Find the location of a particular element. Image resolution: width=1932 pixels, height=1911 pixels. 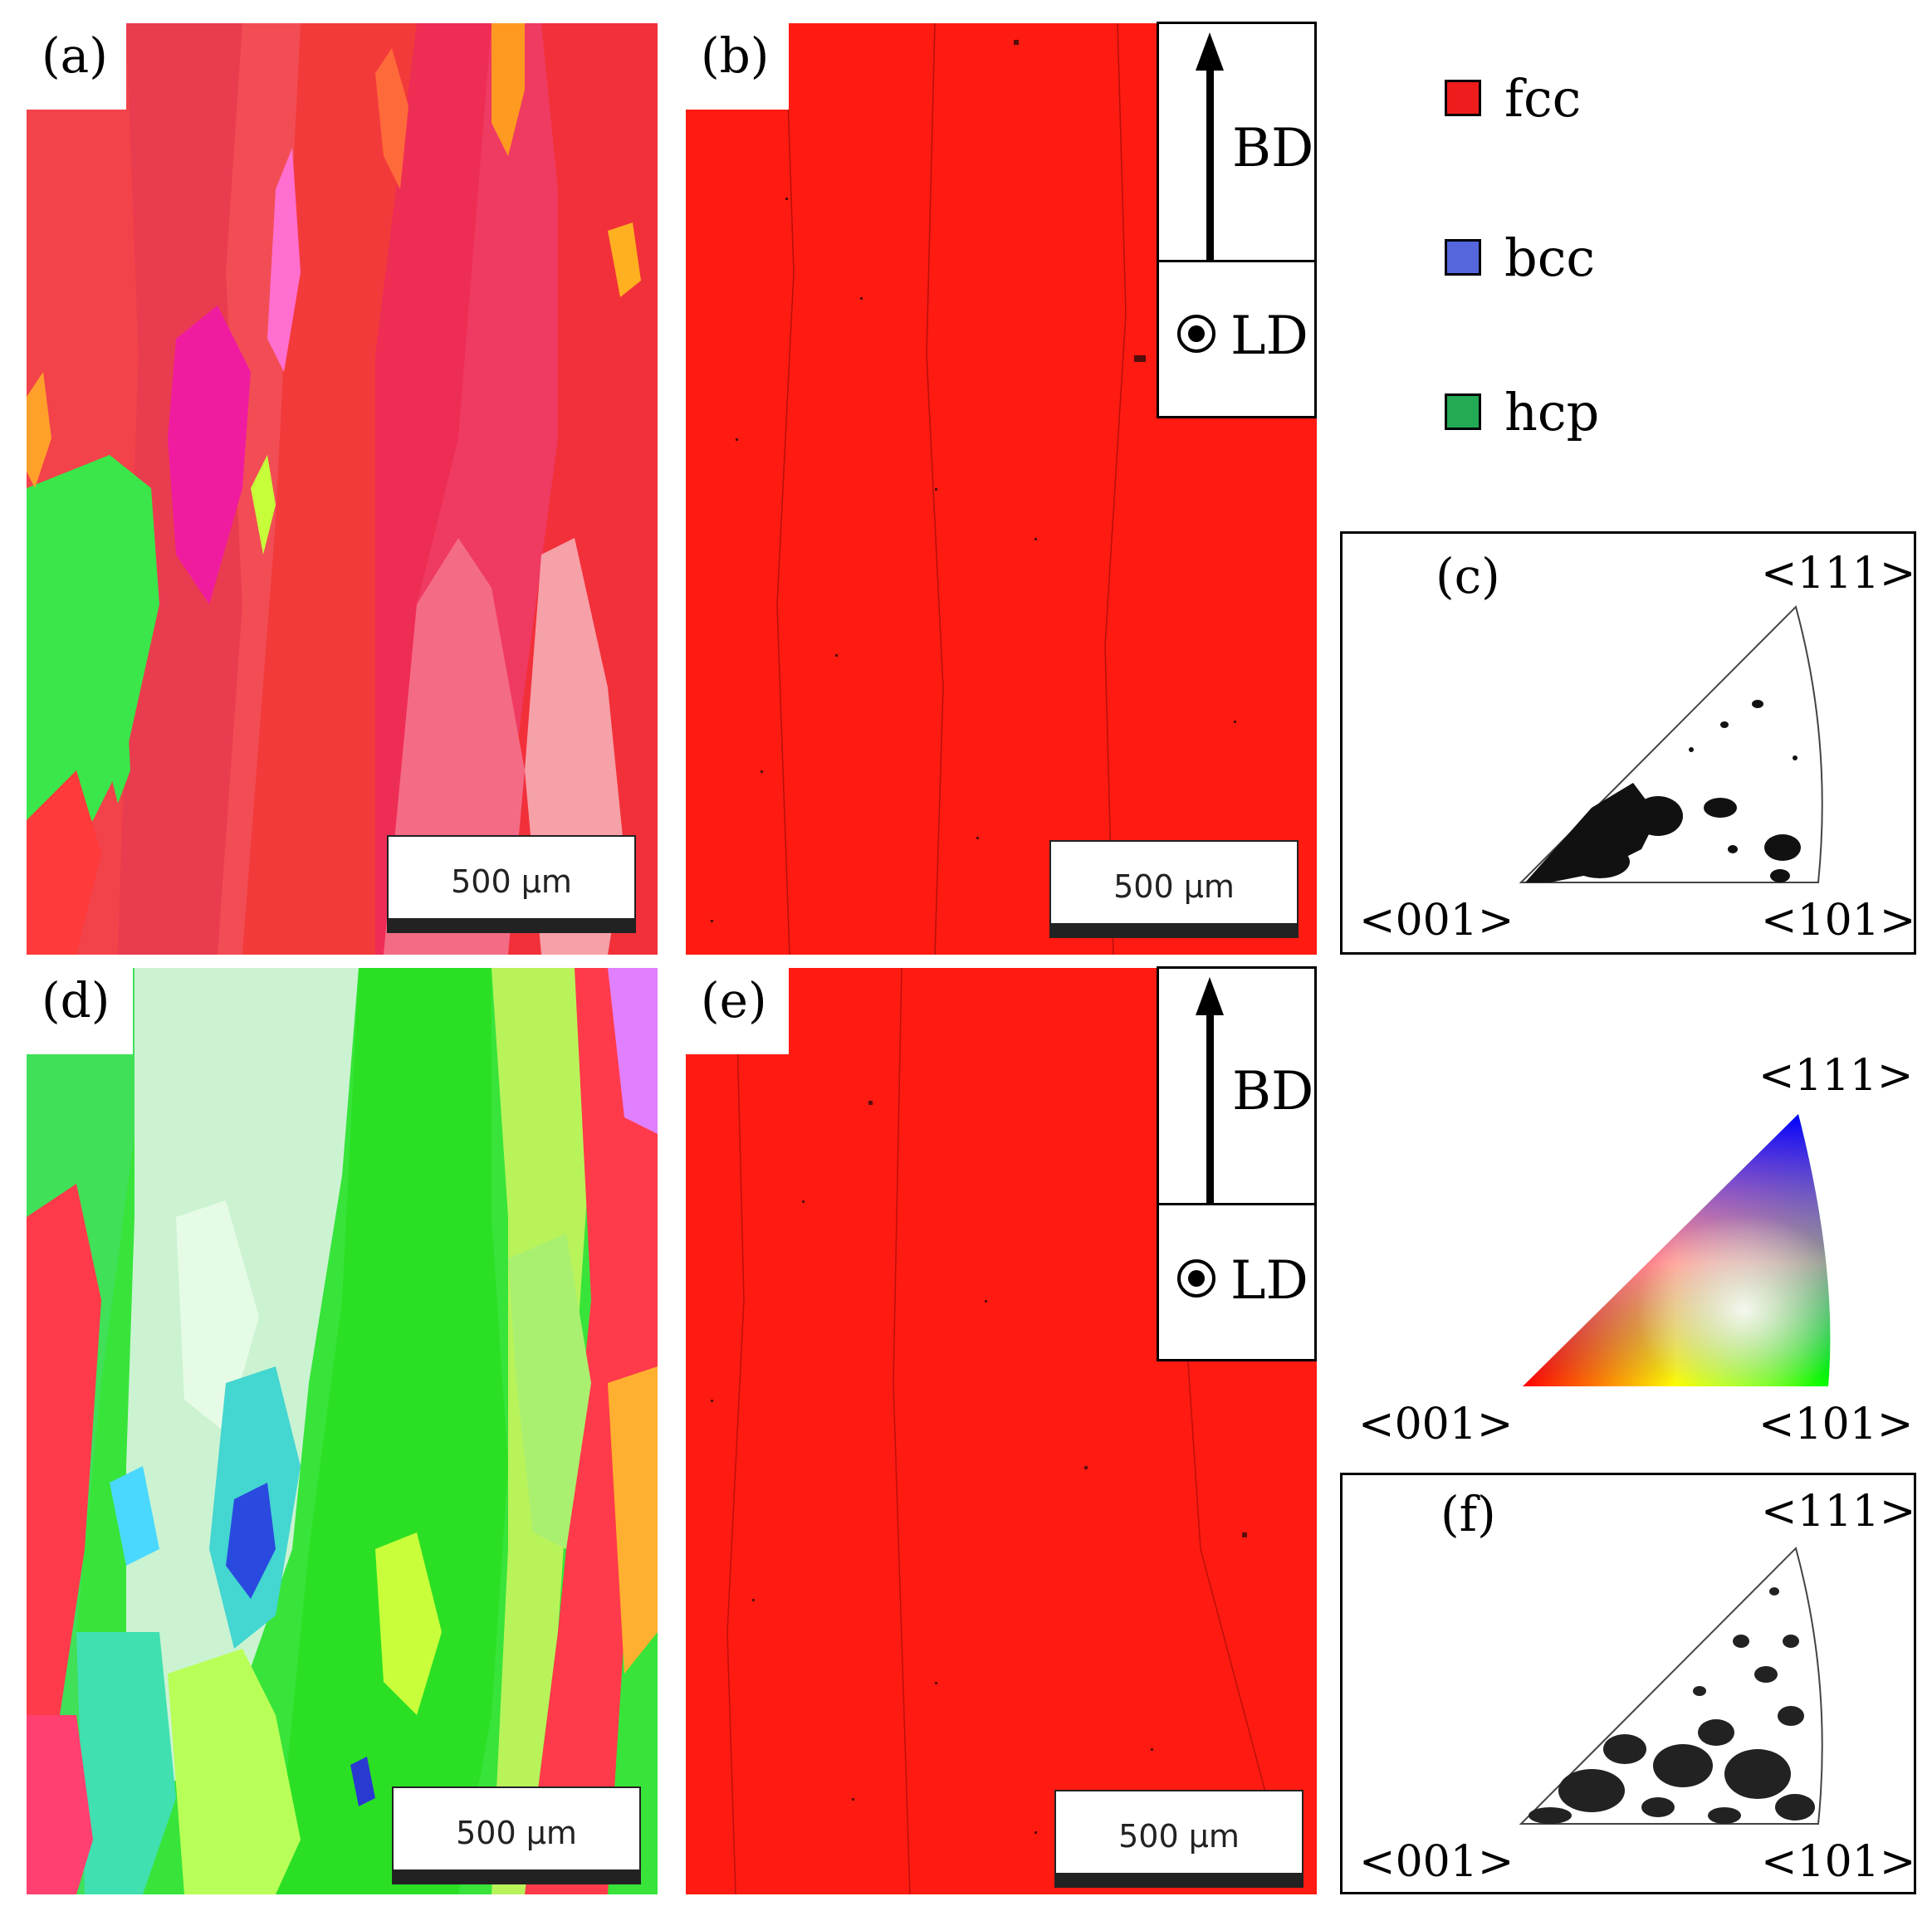

scale-bar-a: 500 µm is located at coordinates (511, 884).